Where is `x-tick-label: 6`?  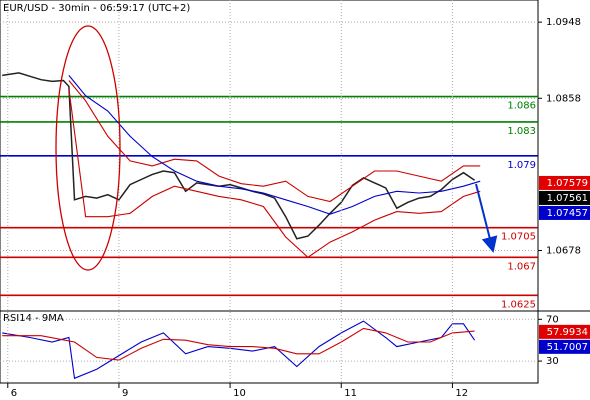 x-tick-label: 6 is located at coordinates (14, 393).